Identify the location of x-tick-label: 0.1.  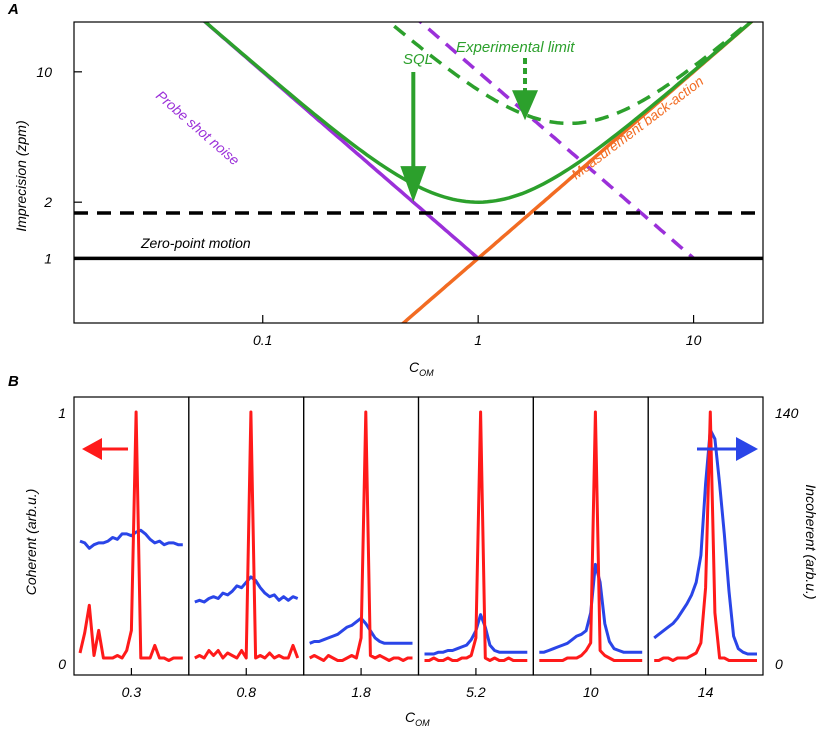
(262, 340).